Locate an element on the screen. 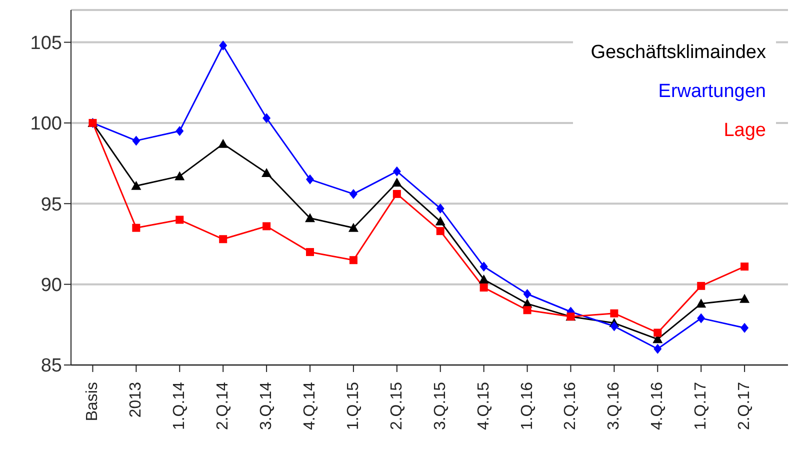  x-tick-label: 1.Q.17 is located at coordinates (701, 406).